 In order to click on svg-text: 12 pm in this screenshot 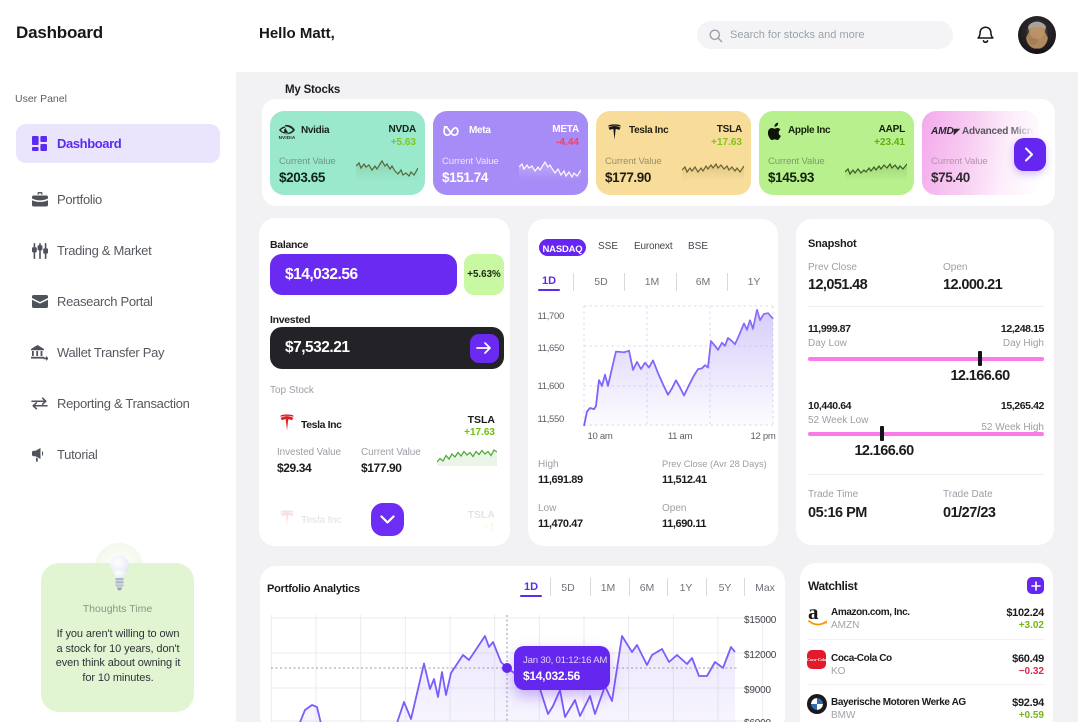, I will do `click(763, 436)`.